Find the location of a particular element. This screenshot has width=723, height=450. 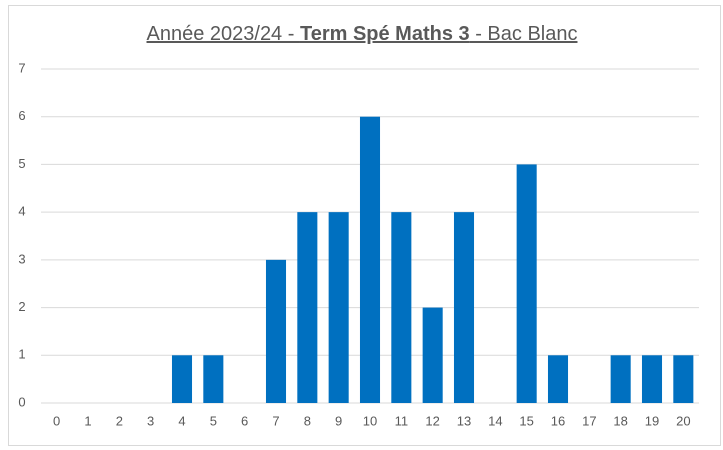

y-tick-label: 1 is located at coordinates (21, 354).